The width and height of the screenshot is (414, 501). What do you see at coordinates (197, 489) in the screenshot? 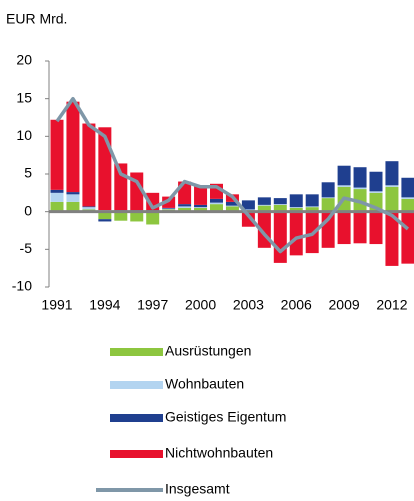
I see `legend-label: Insgesamt` at bounding box center [197, 489].